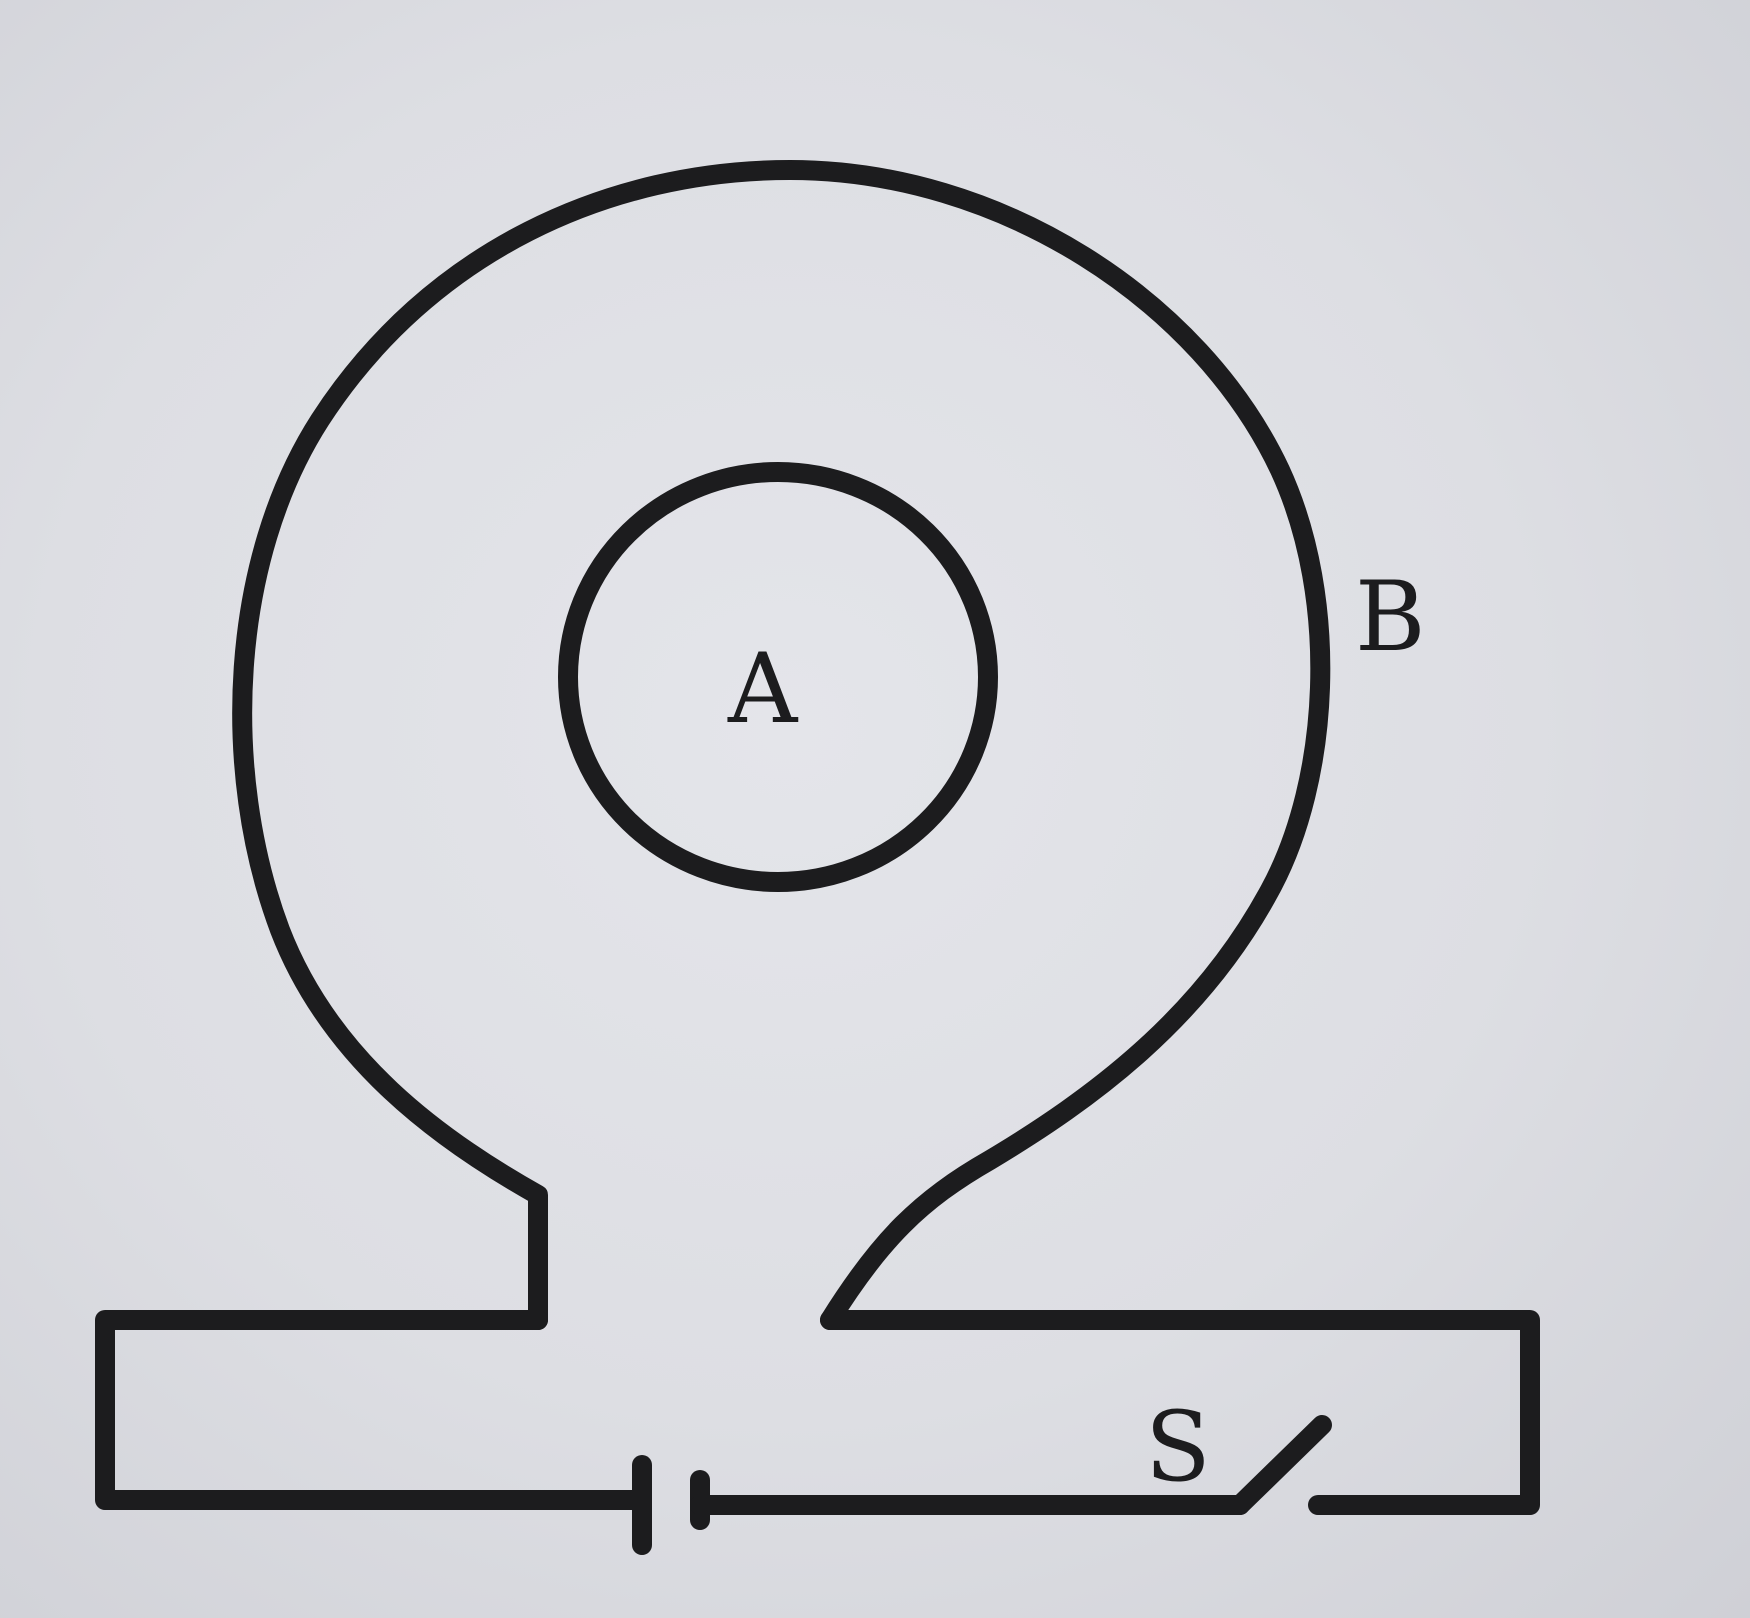  What do you see at coordinates (1281, 1465) in the screenshot?
I see `switch-blade` at bounding box center [1281, 1465].